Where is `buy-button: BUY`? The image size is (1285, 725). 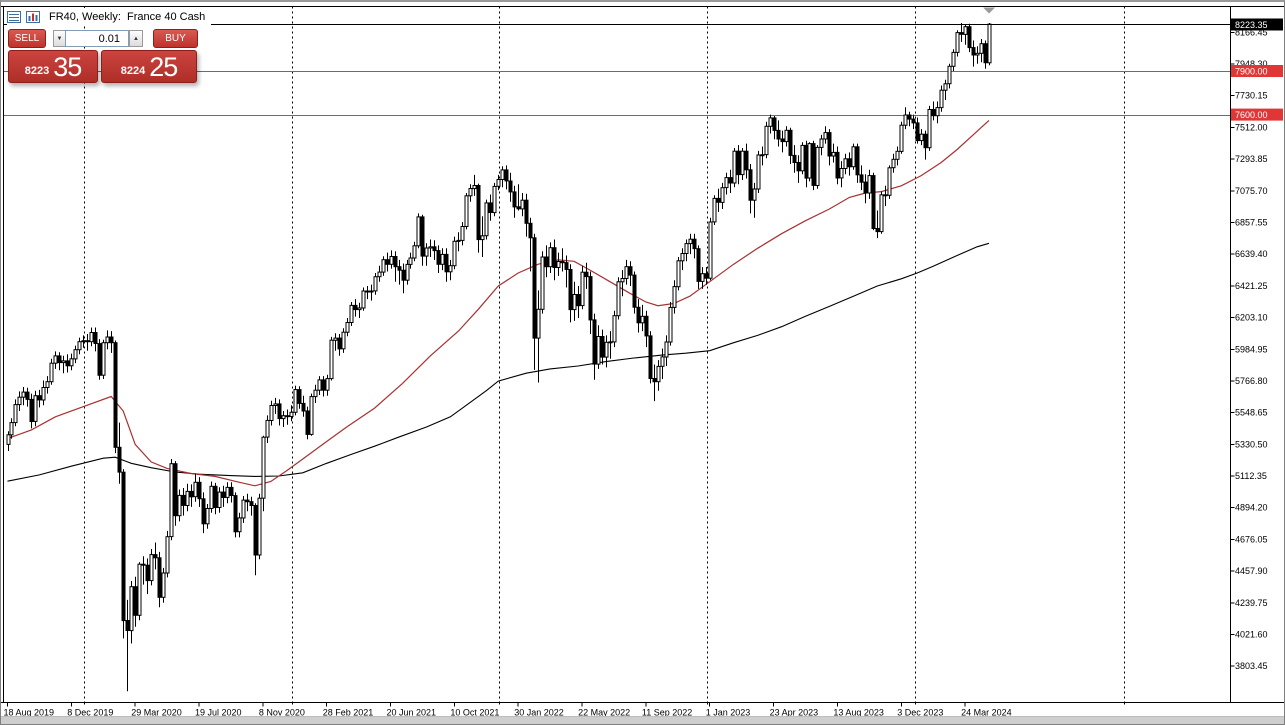
buy-button: BUY is located at coordinates (175, 38).